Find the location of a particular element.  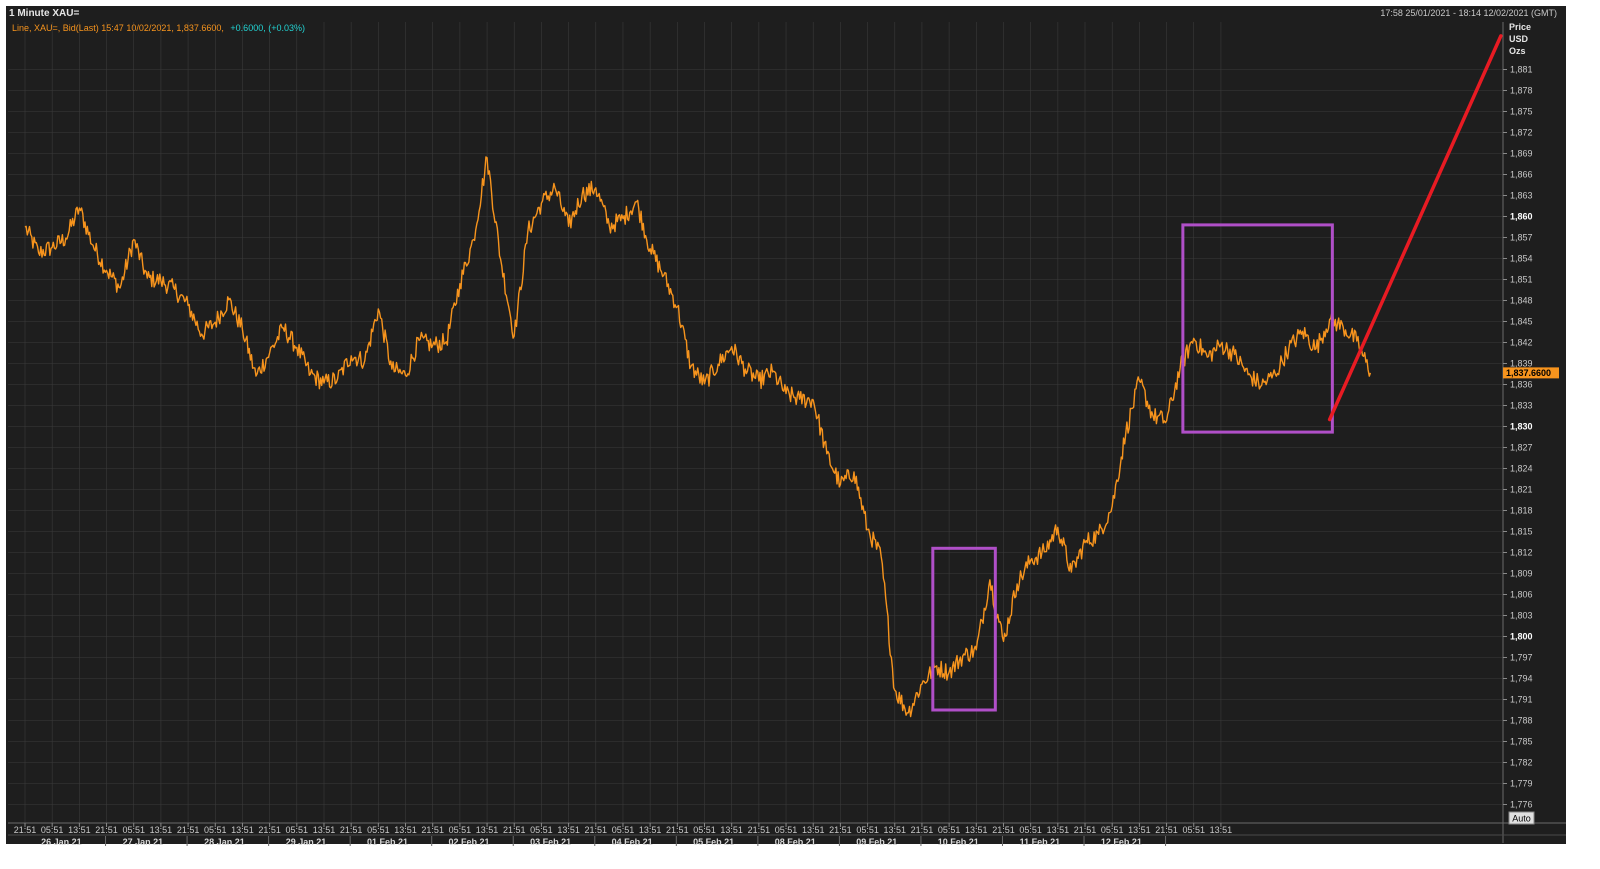

last-price-tag: 1,837.6600 is located at coordinates (1531, 373).